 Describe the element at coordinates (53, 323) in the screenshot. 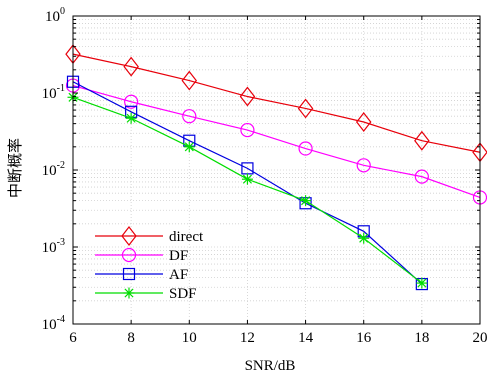

I see `y-tick-label: 10⁻⁴` at that location.